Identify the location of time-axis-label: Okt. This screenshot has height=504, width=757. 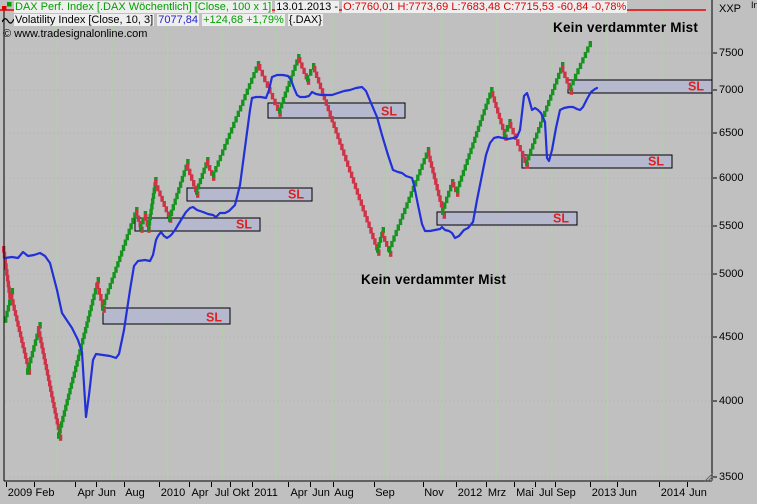
(241, 493).